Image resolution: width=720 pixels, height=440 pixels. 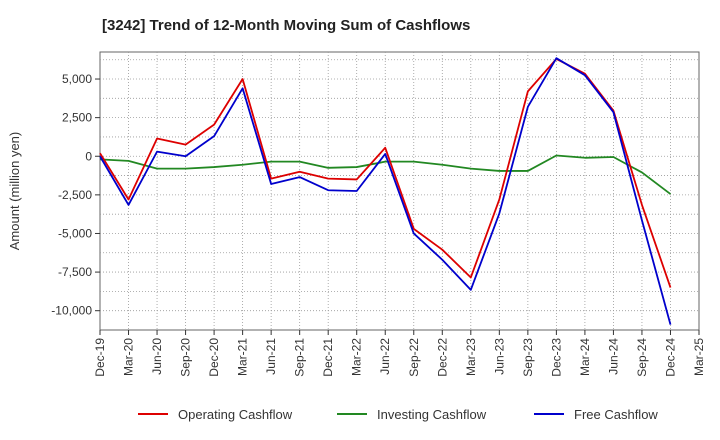 What do you see at coordinates (528, 357) in the screenshot?
I see `x-tick-label: Sep-23` at bounding box center [528, 357].